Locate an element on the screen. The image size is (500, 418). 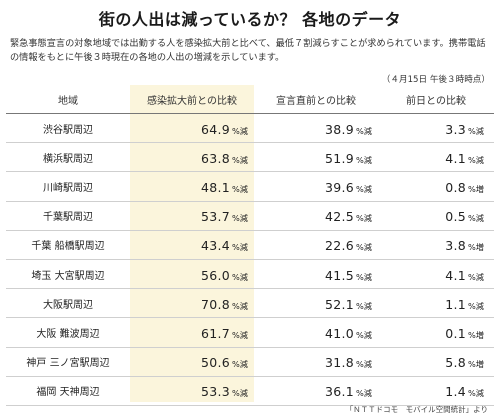
vs-pre-spread-cell: 63.8 %減 is located at coordinates (192, 157).